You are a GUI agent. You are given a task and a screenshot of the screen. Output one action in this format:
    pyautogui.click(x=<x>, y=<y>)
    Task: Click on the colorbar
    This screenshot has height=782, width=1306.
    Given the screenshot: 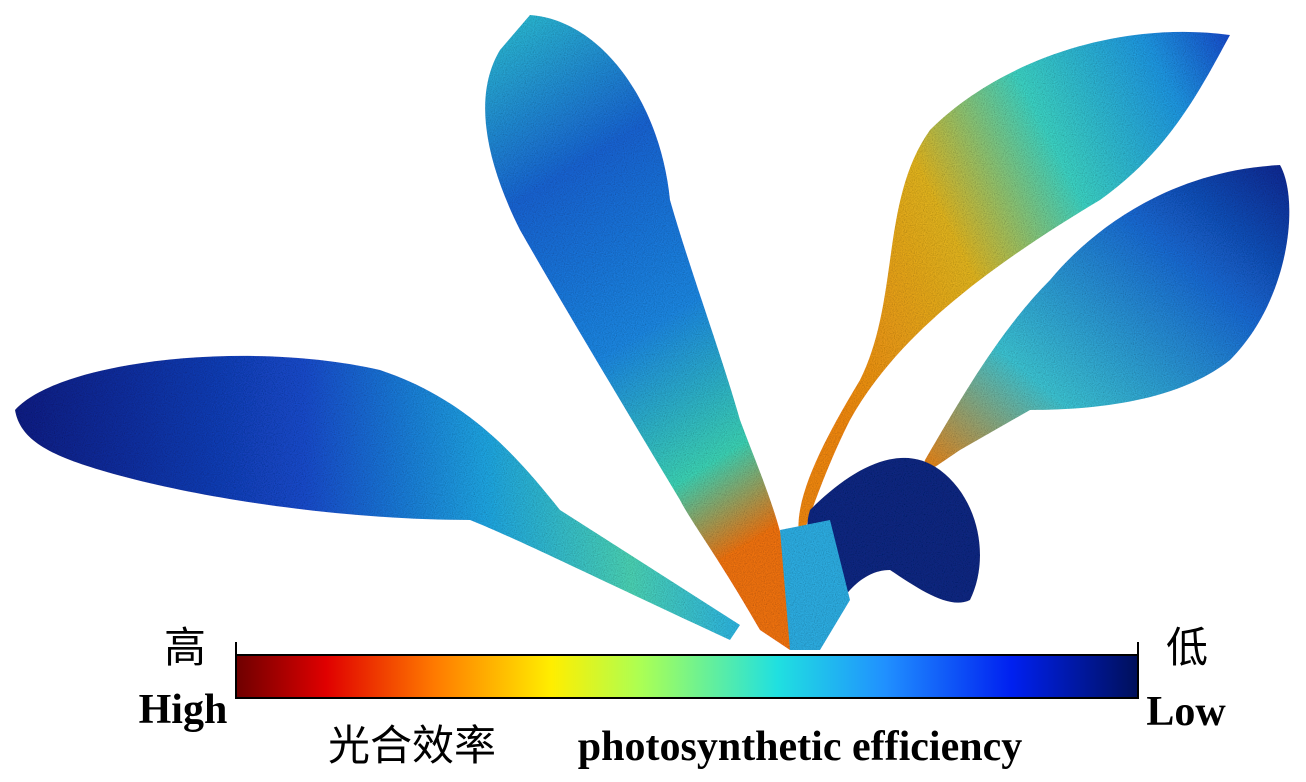 What is the action you would take?
    pyautogui.click(x=687, y=676)
    